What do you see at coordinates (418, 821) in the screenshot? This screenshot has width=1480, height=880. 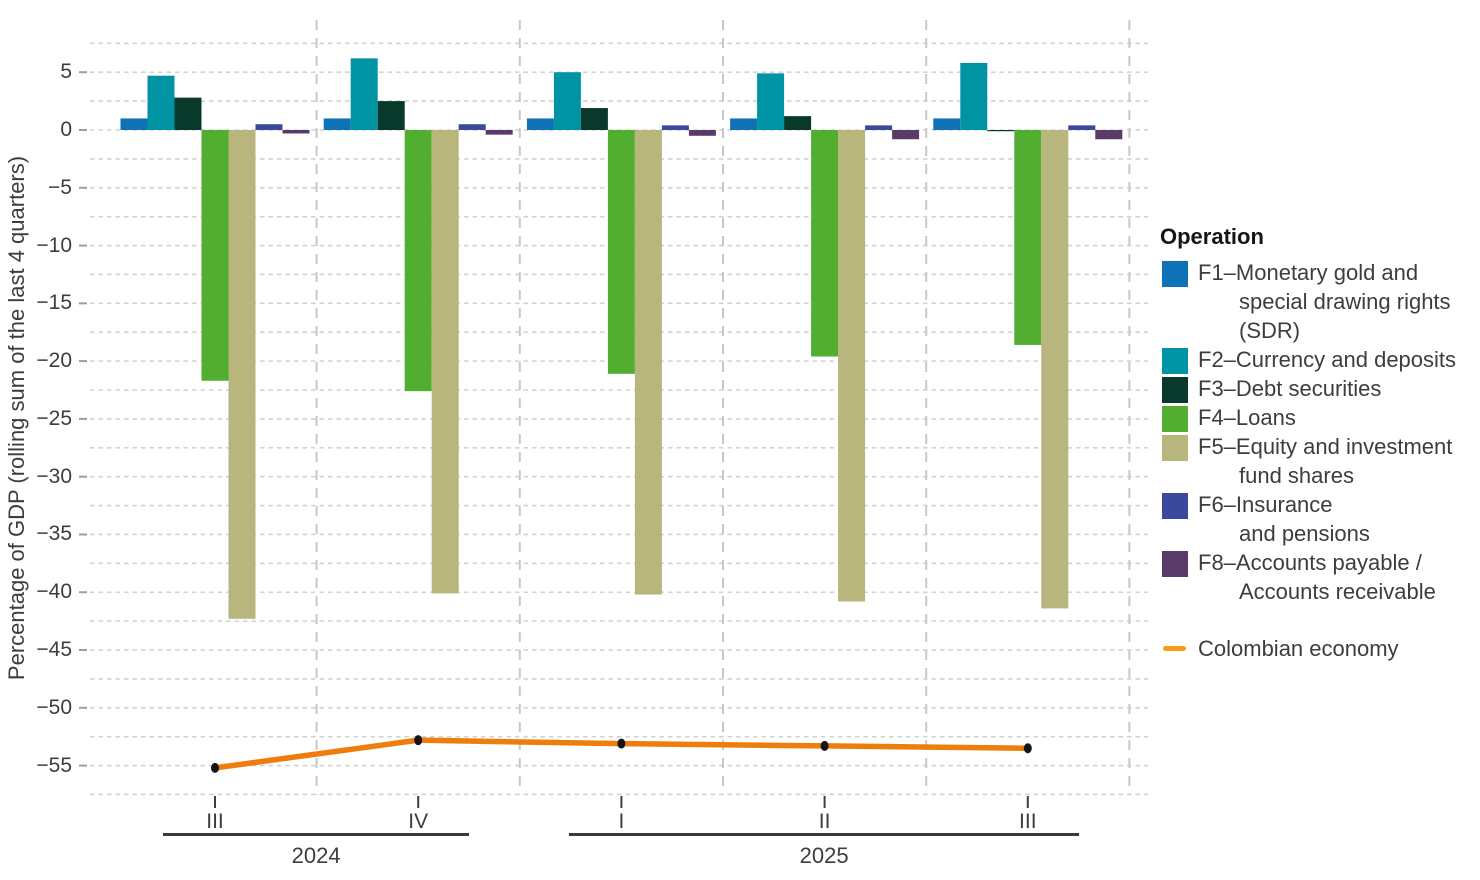 I see `x-tick-label: IV` at bounding box center [418, 821].